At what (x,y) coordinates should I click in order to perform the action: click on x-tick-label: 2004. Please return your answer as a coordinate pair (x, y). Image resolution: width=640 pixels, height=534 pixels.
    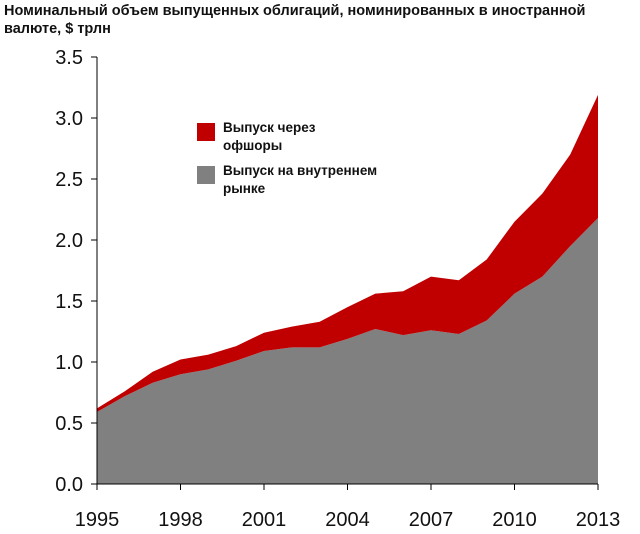
    Looking at the image, I should click on (347, 520).